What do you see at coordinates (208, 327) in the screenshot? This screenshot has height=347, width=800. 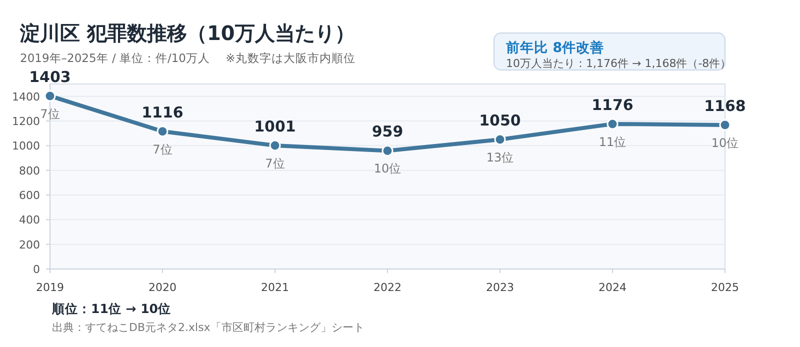 I see `source-note: 出典：すてねこDB元ネタ2.xlsx「市区町村ランキング」シート` at bounding box center [208, 327].